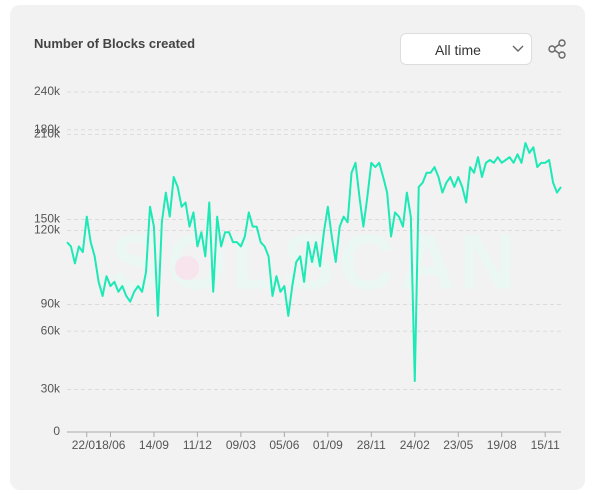 The height and width of the screenshot is (494, 595). I want to click on x-tick-label: 18/06, so click(110, 445).